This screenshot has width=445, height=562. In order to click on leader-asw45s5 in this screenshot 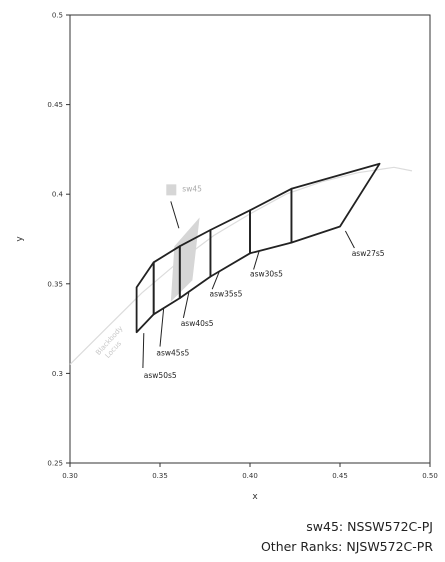, I will do `click(162, 327)`.